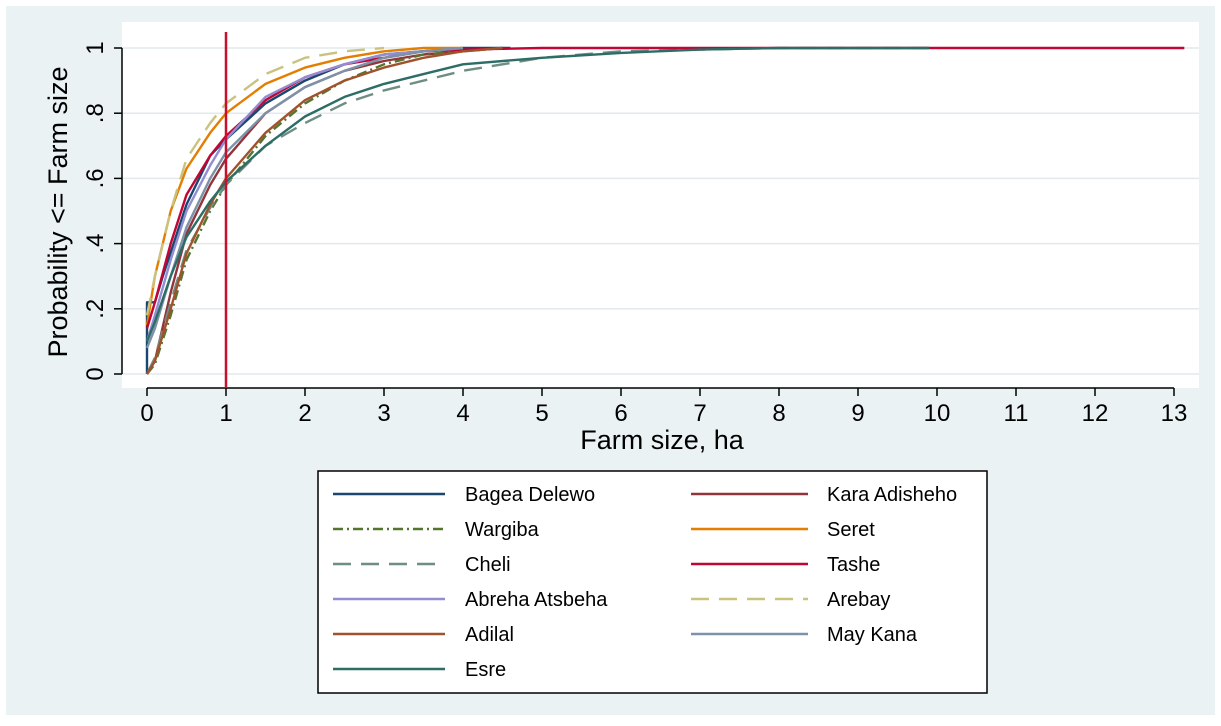 This screenshot has width=1221, height=726. What do you see at coordinates (58, 211) in the screenshot?
I see `y-axis-label: Probability <= Farm size` at bounding box center [58, 211].